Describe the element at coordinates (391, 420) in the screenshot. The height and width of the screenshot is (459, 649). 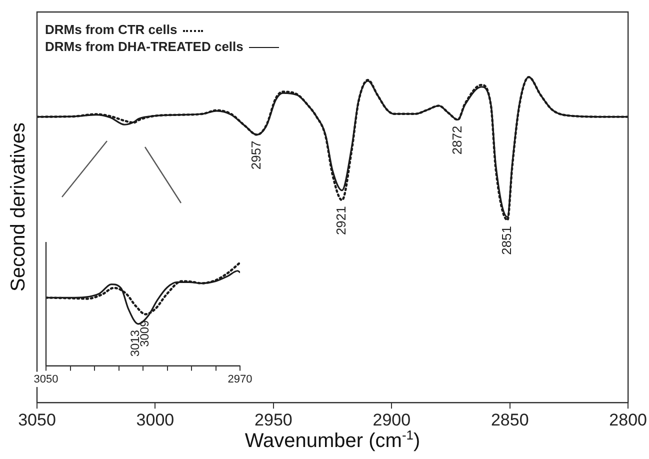
I see `x-tick-label: 2900` at that location.